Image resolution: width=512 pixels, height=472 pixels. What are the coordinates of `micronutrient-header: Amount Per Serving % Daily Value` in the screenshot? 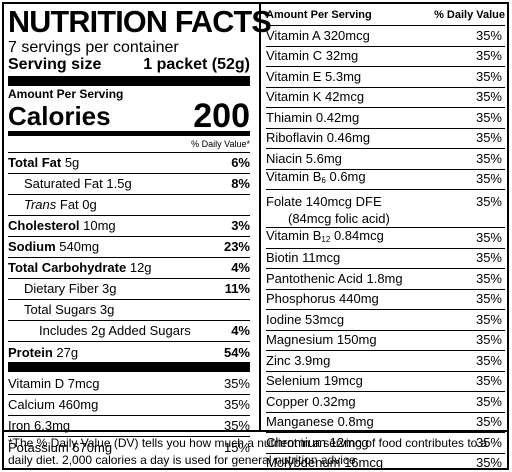 It's located at (385, 15).